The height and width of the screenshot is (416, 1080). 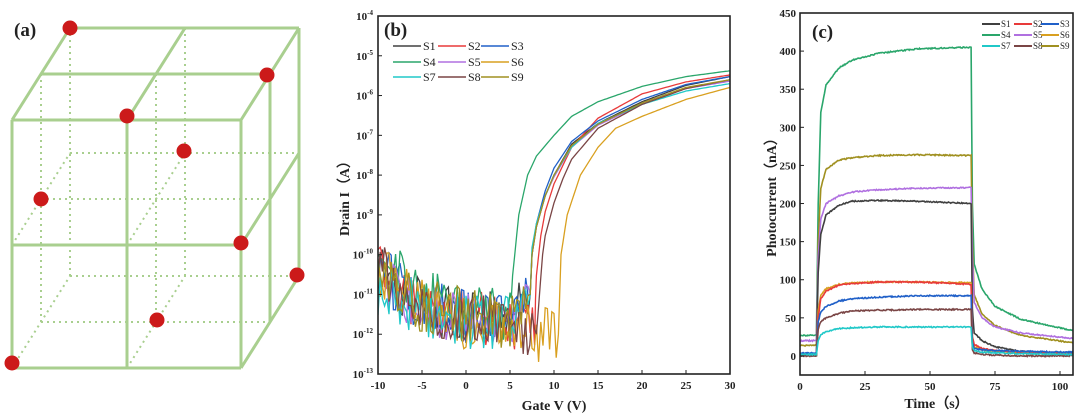 I want to click on y-tick-label: 10-11, so click(x=363, y=294).